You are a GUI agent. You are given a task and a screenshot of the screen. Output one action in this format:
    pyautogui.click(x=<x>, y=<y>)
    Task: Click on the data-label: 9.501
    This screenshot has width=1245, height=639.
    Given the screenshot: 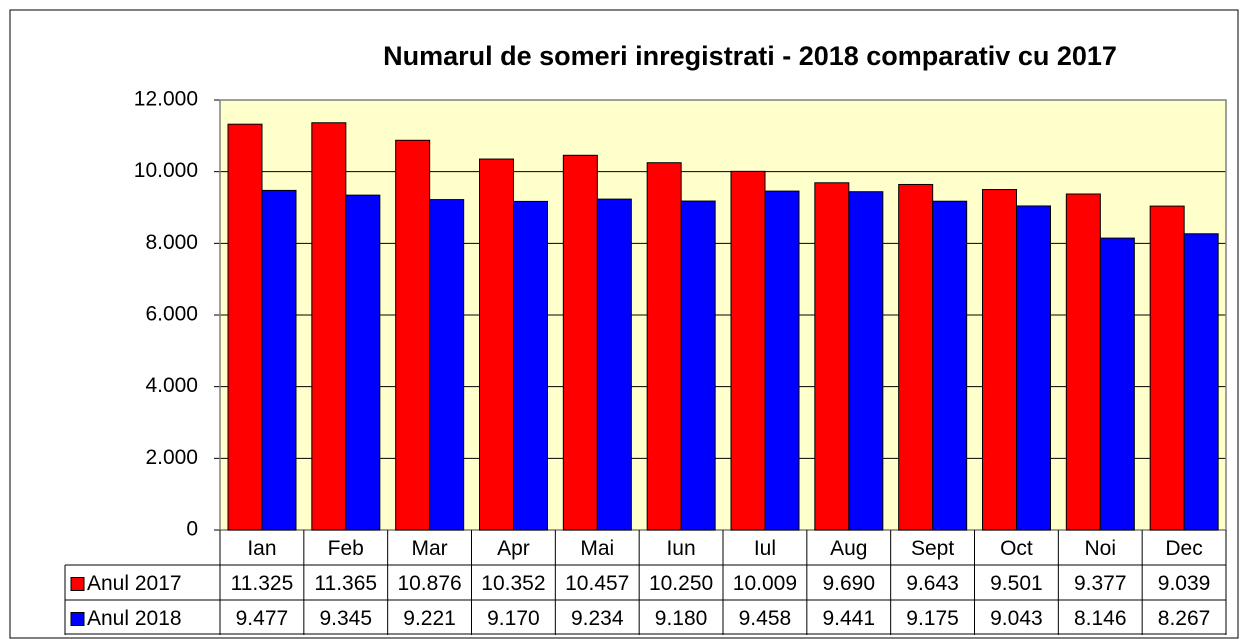 What is the action you would take?
    pyautogui.click(x=1016, y=583)
    